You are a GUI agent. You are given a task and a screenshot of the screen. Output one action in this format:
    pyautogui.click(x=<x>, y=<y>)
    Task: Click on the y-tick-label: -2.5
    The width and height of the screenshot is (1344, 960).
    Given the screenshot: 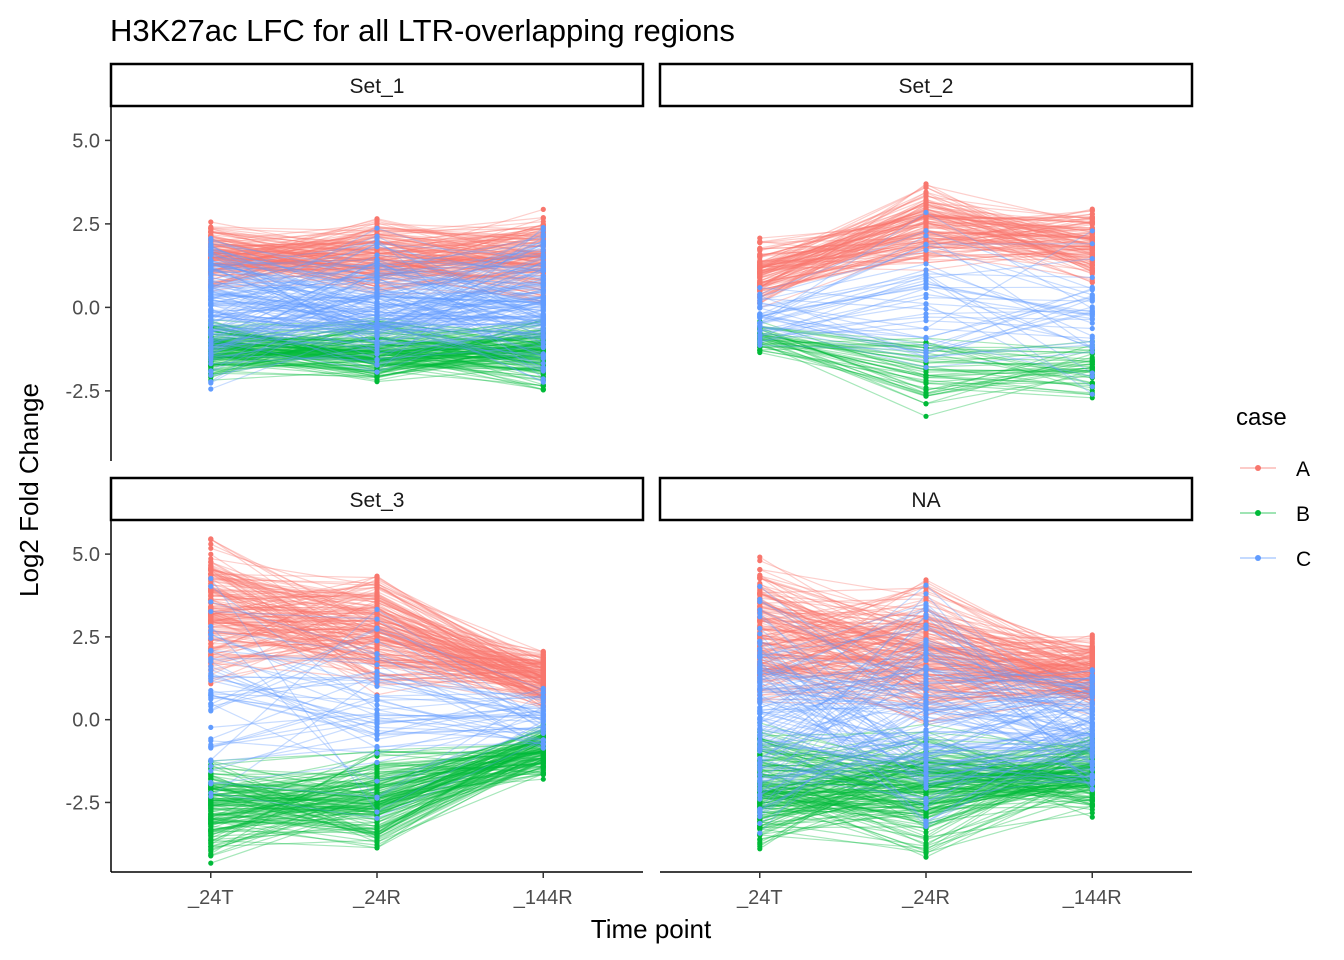 What is the action you would take?
    pyautogui.click(x=83, y=392)
    